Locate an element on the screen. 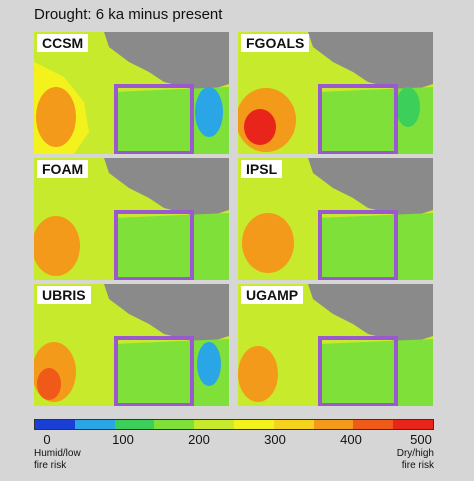  colorbar-note-right: Dry/high fire risk is located at coordinates (415, 459).